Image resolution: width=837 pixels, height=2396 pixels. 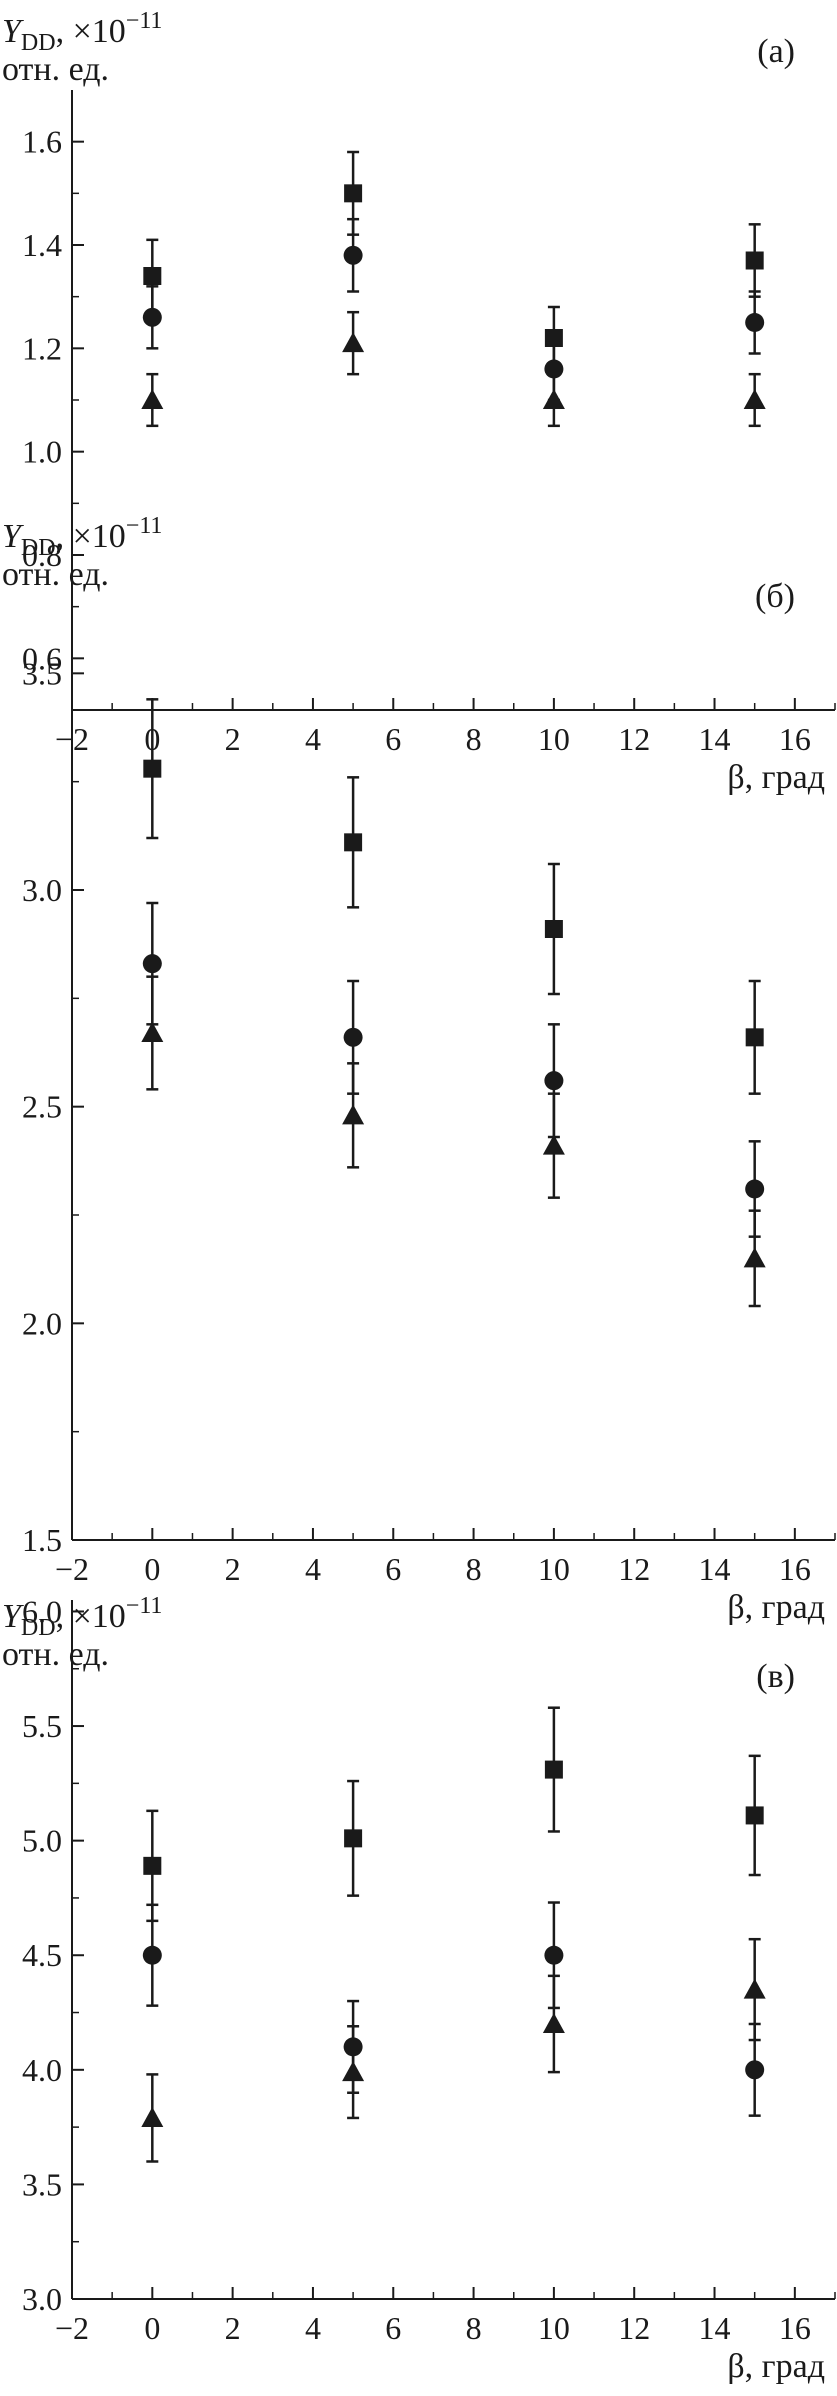 What do you see at coordinates (42, 1540) in the screenshot?
I see `y-tick-label: 1.5` at bounding box center [42, 1540].